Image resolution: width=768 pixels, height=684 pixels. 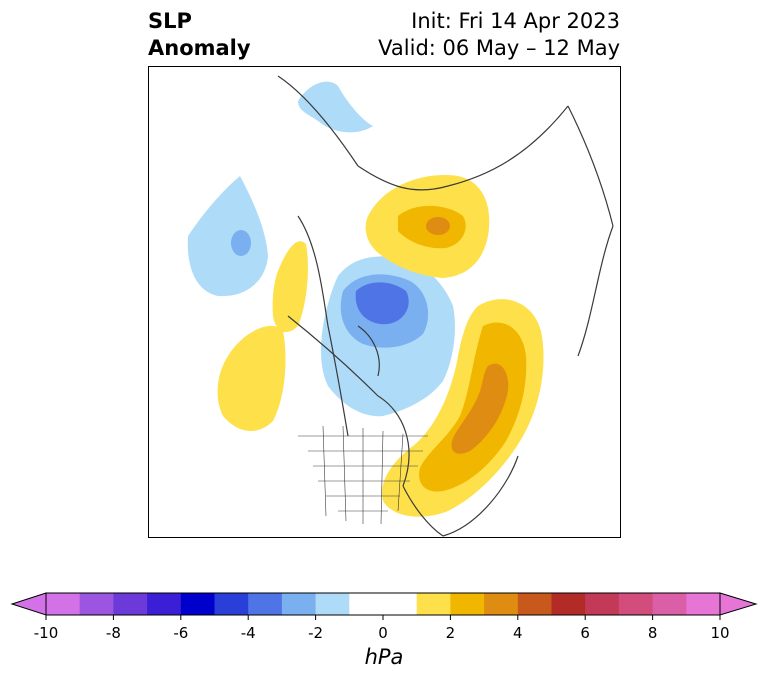 I want to click on valid-range: Valid: 06 May – 12 May, so click(x=499, y=48).